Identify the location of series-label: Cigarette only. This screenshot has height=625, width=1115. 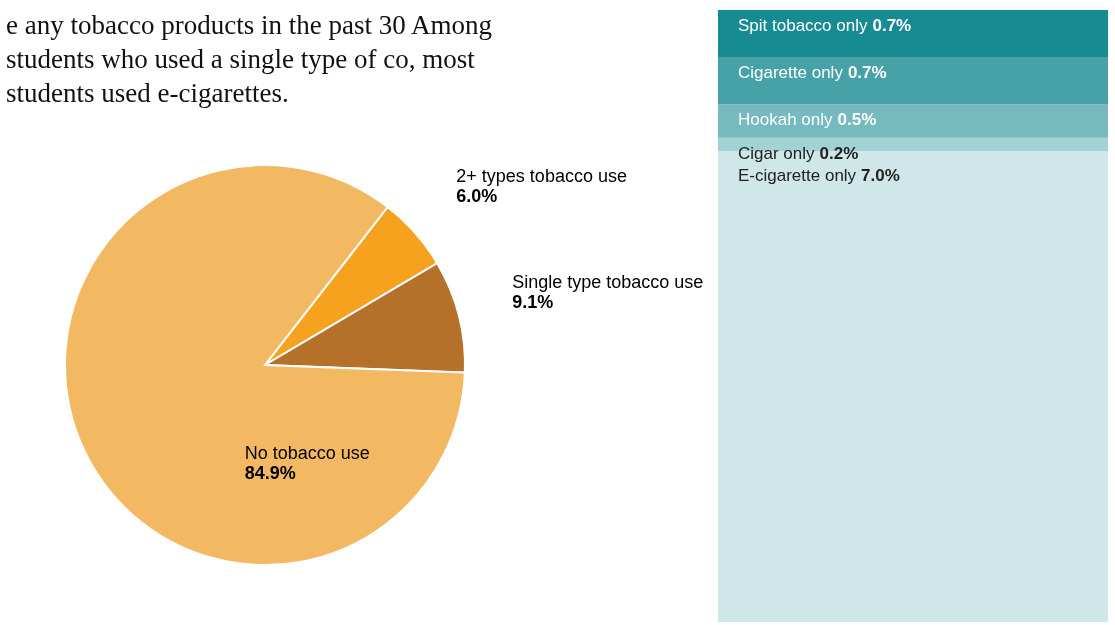
(791, 73).